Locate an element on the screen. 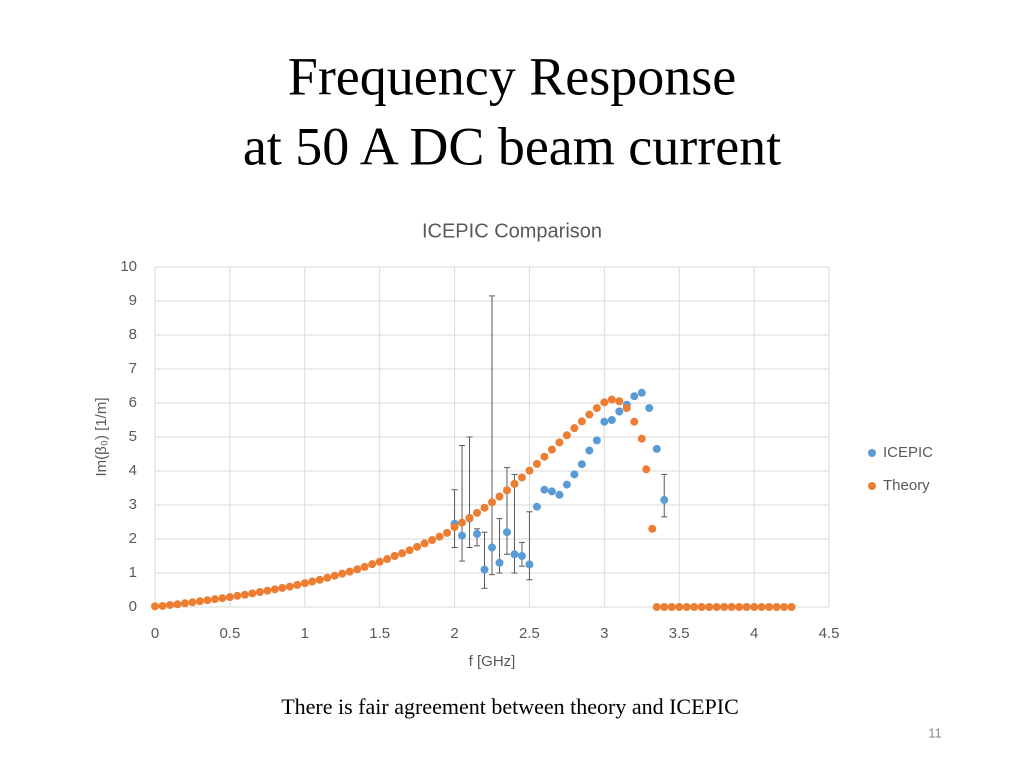  y-tick-label: 4 is located at coordinates (133, 470).